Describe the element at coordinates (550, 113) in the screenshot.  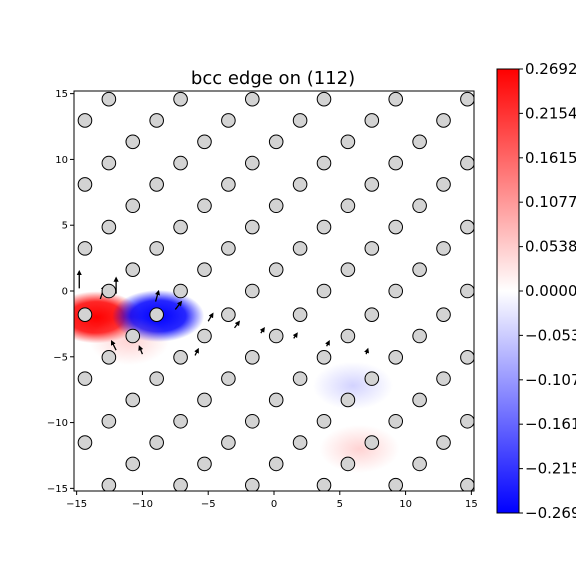
I see `colorbar-tick-label-1: 0.2154` at that location.